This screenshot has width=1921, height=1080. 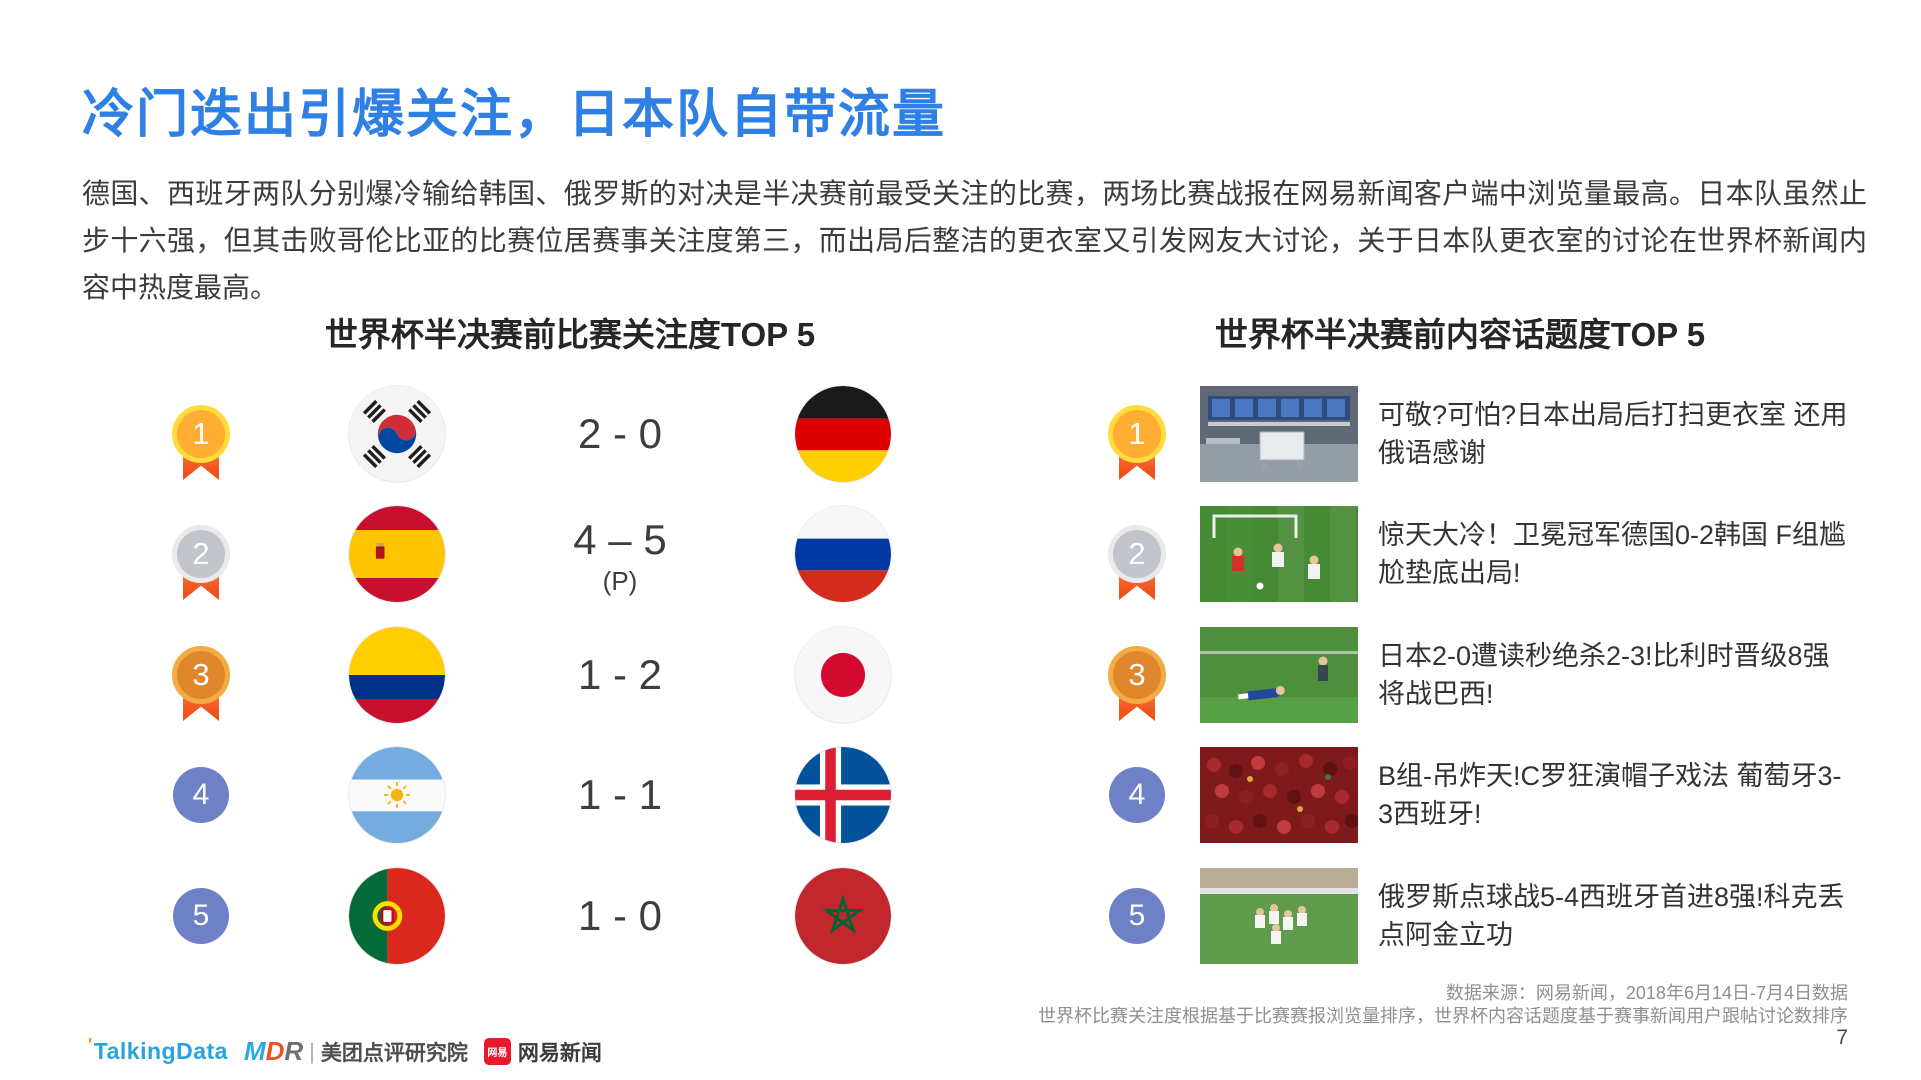 What do you see at coordinates (1613, 434) in the screenshot?
I see `topic-title: 可敬?可怕?日本出局后打扫更衣室 还用俄语感谢` at bounding box center [1613, 434].